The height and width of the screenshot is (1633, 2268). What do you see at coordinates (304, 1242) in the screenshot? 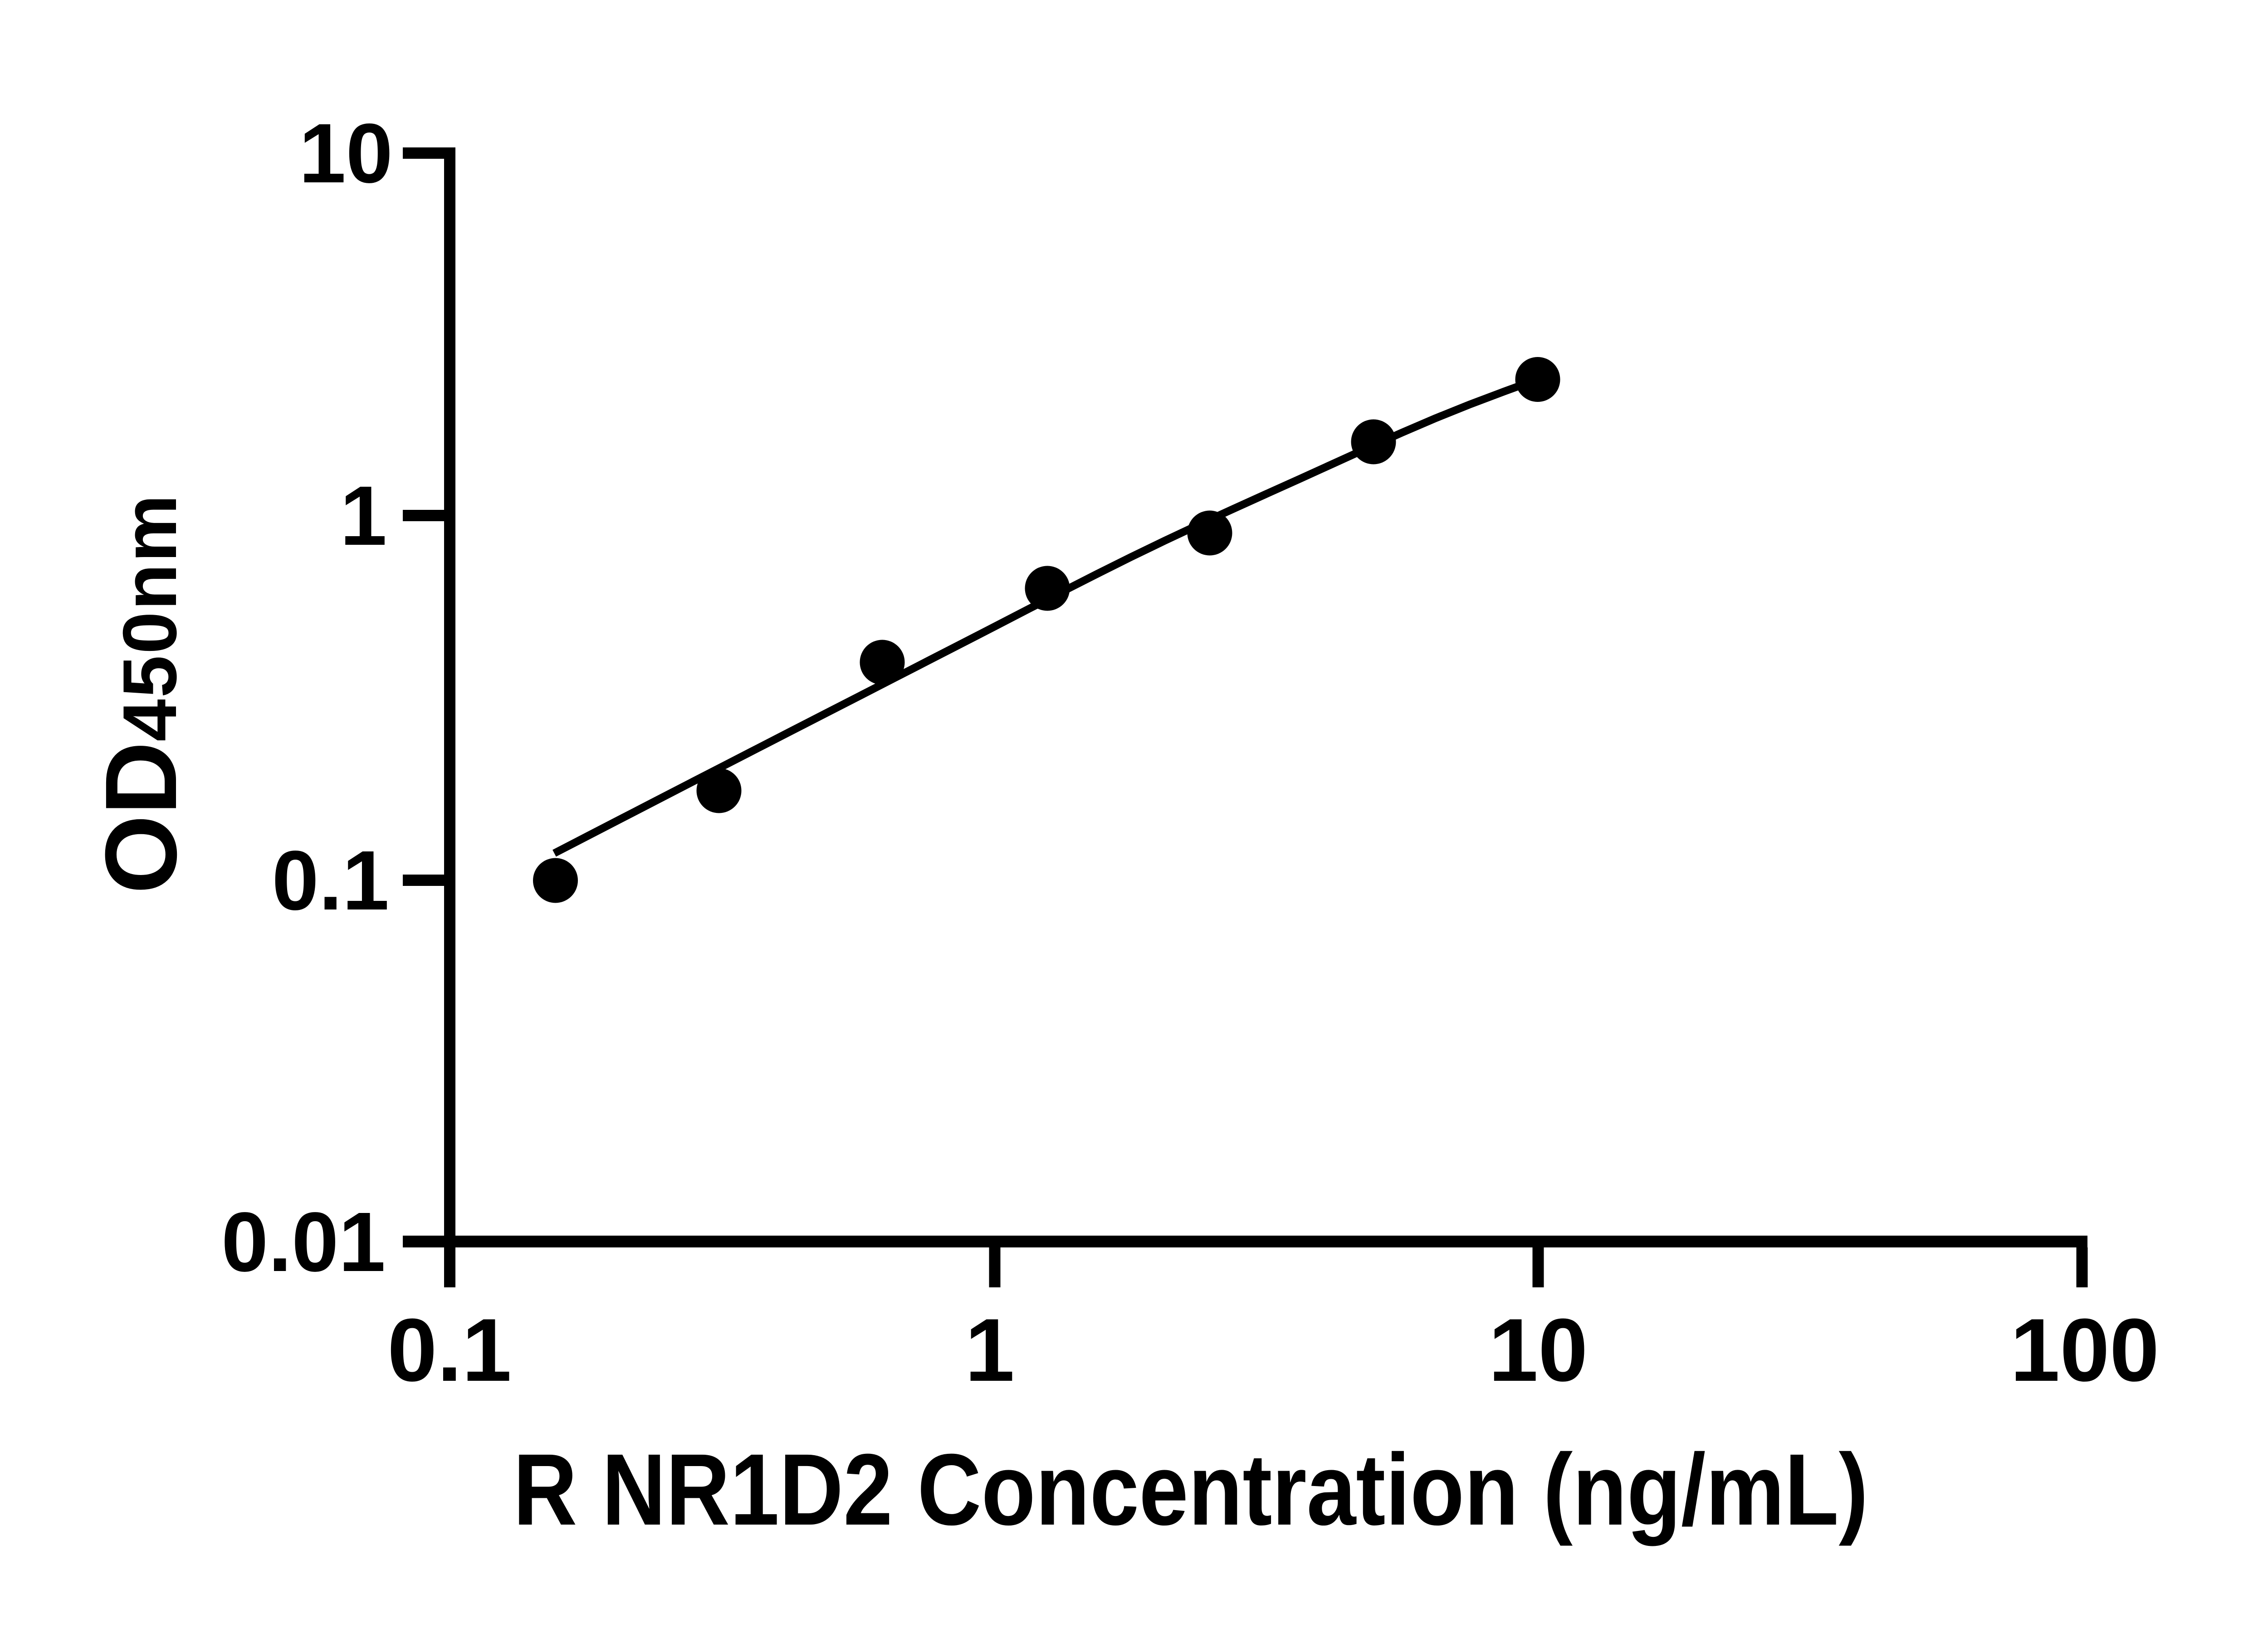
I see `svg-text: 0.01` at bounding box center [304, 1242].